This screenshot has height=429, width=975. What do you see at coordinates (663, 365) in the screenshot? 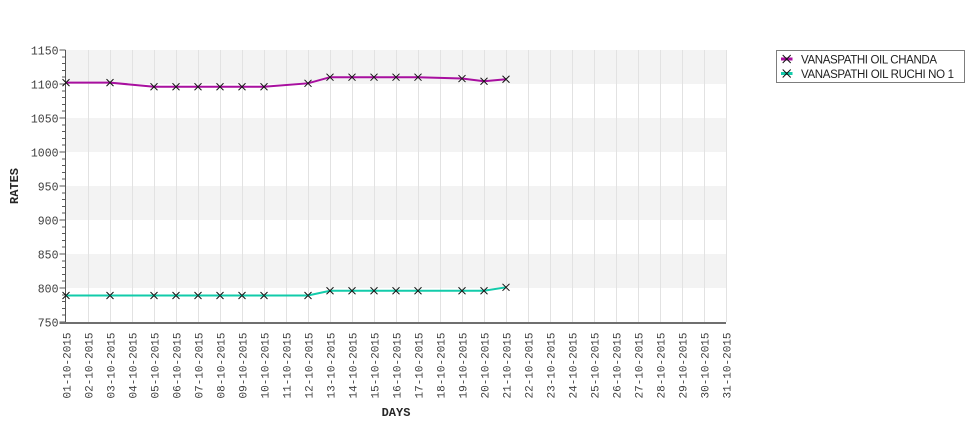
I see `svg-text: 28-10-2015` at bounding box center [663, 365].